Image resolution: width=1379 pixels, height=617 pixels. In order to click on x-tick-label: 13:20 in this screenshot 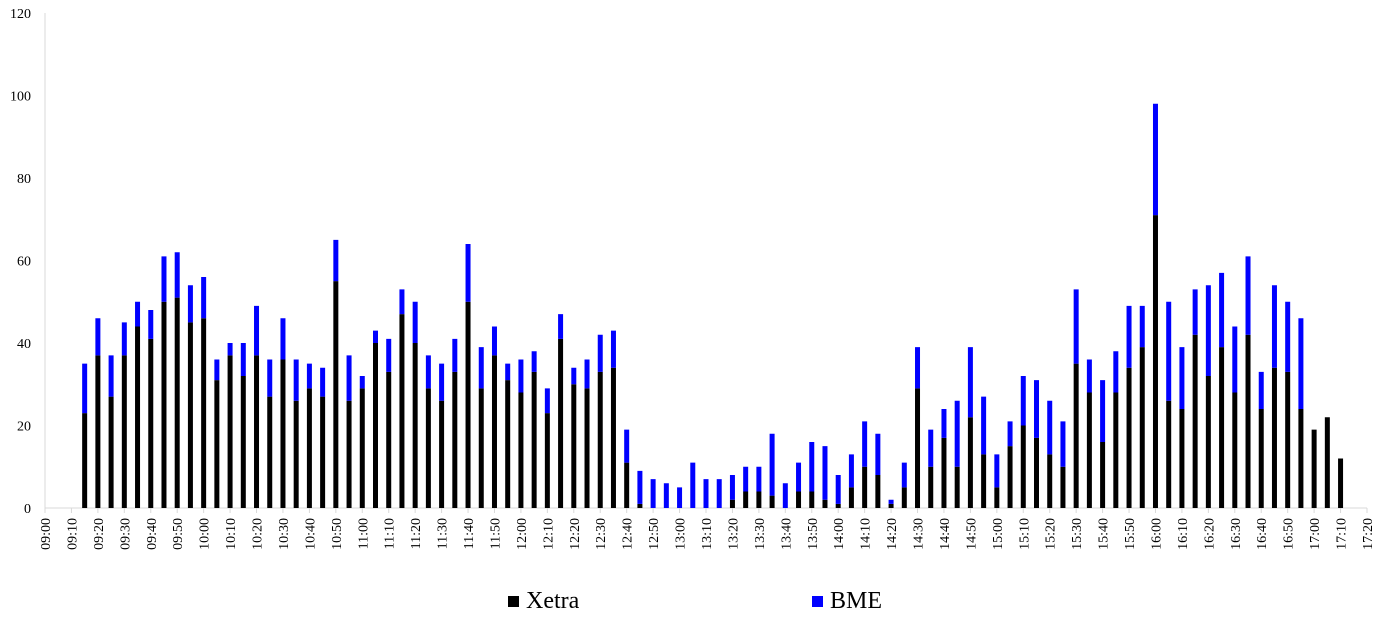, I will do `click(733, 534)`.